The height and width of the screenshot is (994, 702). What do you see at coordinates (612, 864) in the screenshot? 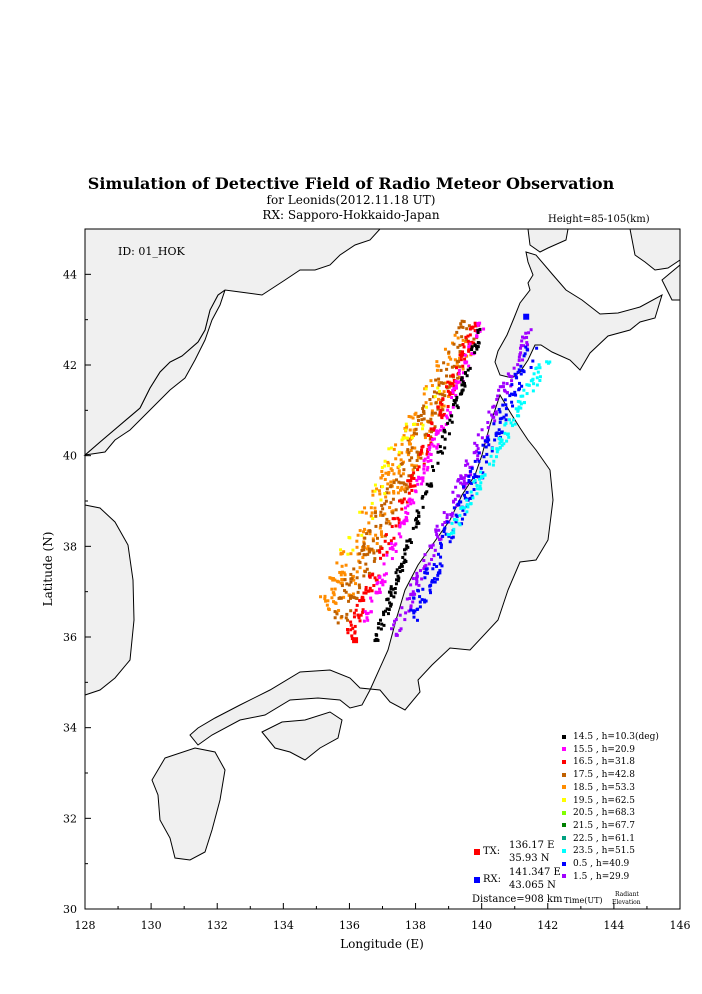
I see `legend-elevation: h=40.9` at bounding box center [612, 864].